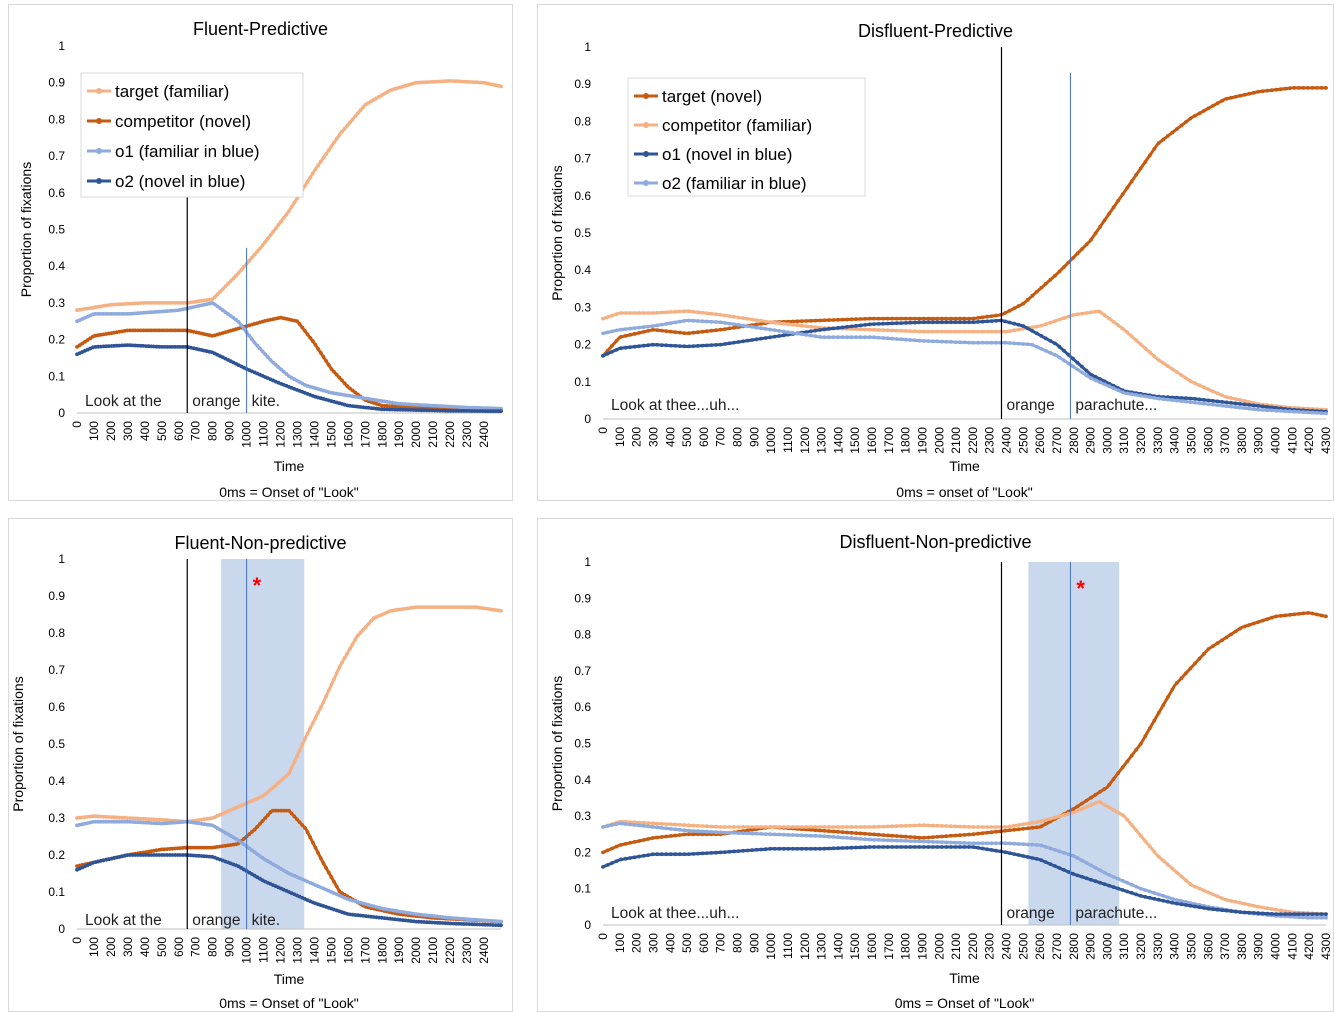 The height and width of the screenshot is (1012, 1335). What do you see at coordinates (965, 1003) in the screenshot?
I see `chart-caption: 0ms = Onset of "Look"` at bounding box center [965, 1003].